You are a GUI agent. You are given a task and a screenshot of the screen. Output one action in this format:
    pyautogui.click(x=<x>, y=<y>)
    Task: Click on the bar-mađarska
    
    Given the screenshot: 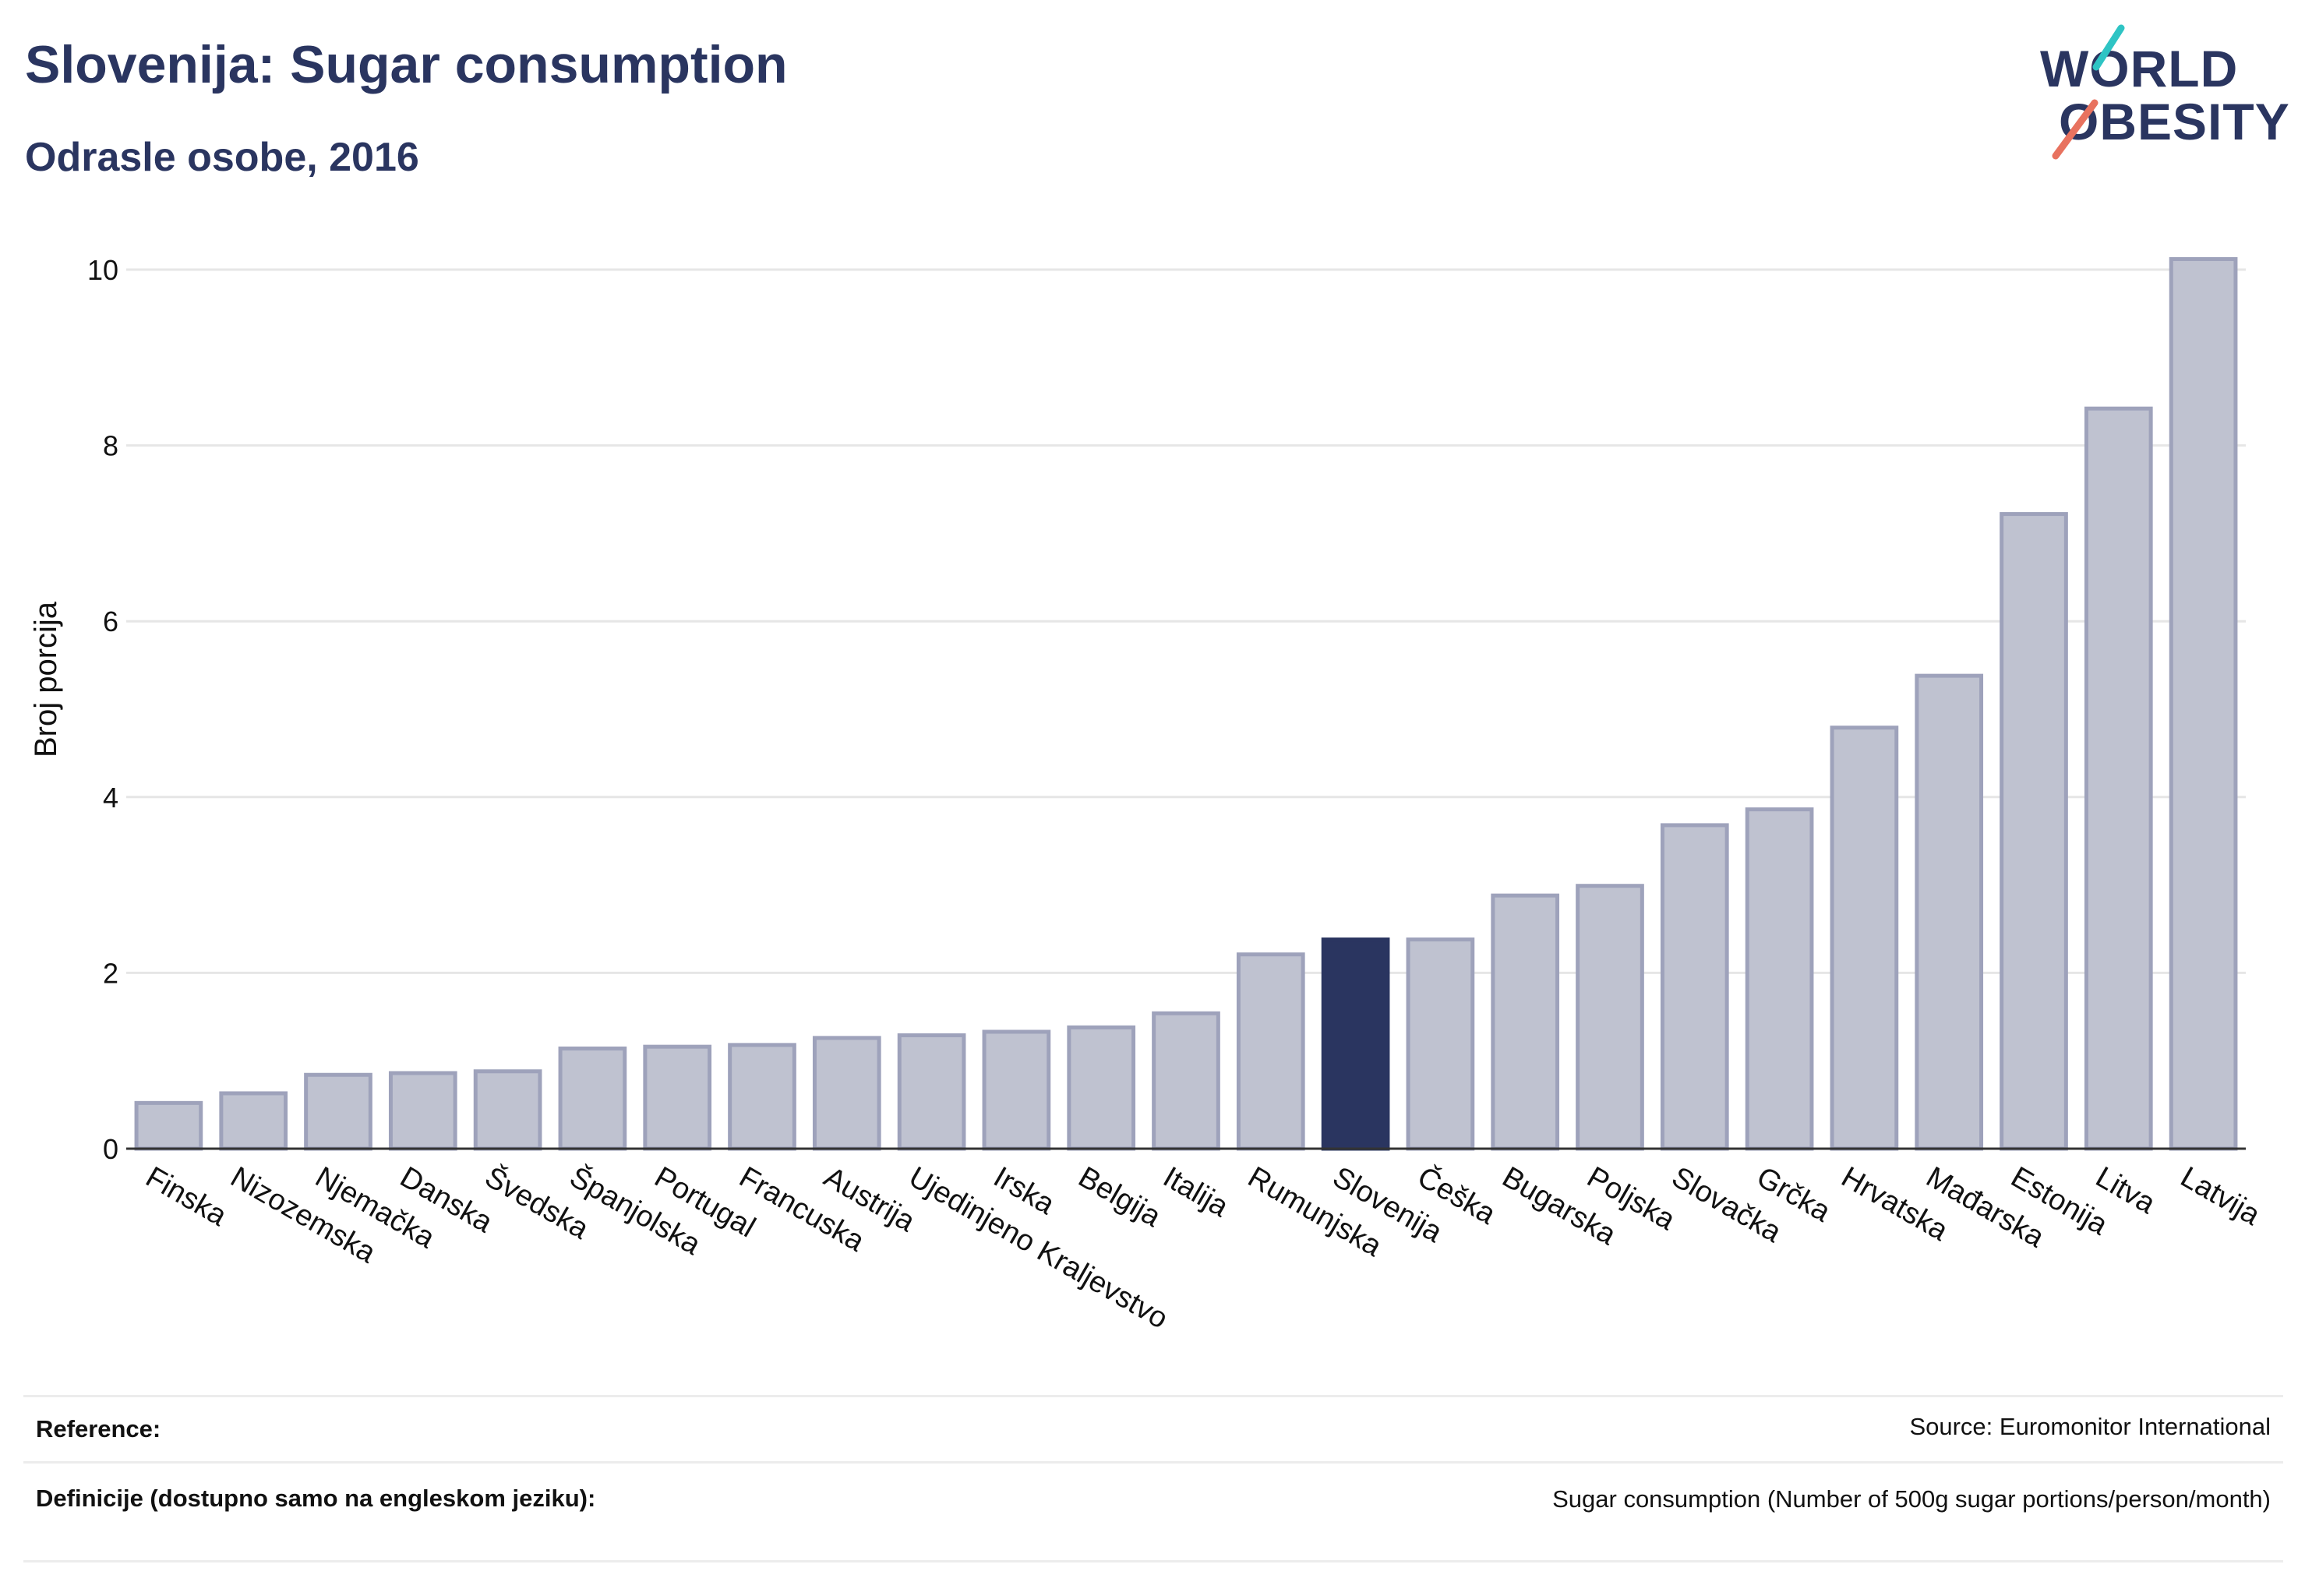 What is the action you would take?
    pyautogui.click(x=1949, y=912)
    